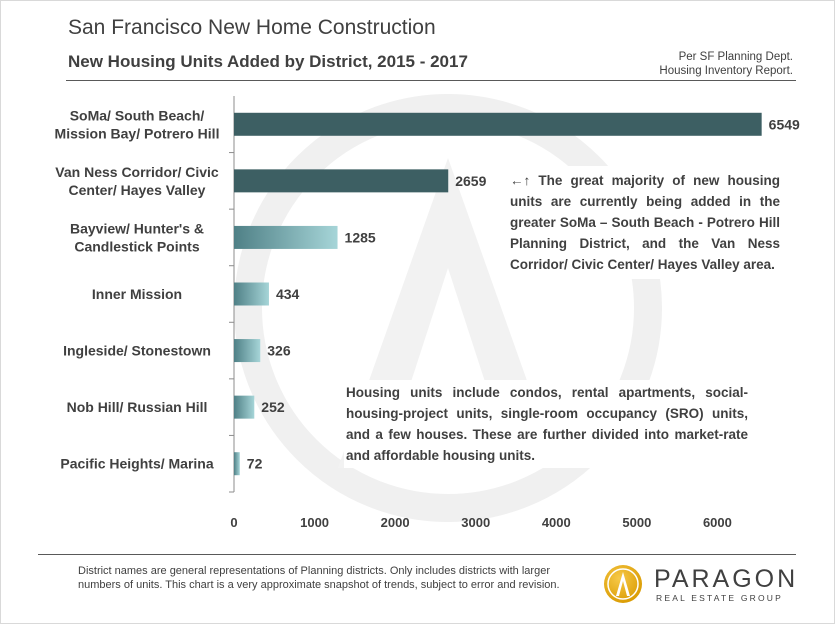 This screenshot has width=835, height=624. What do you see at coordinates (273, 407) in the screenshot?
I see `bar-value-label: 252` at bounding box center [273, 407].